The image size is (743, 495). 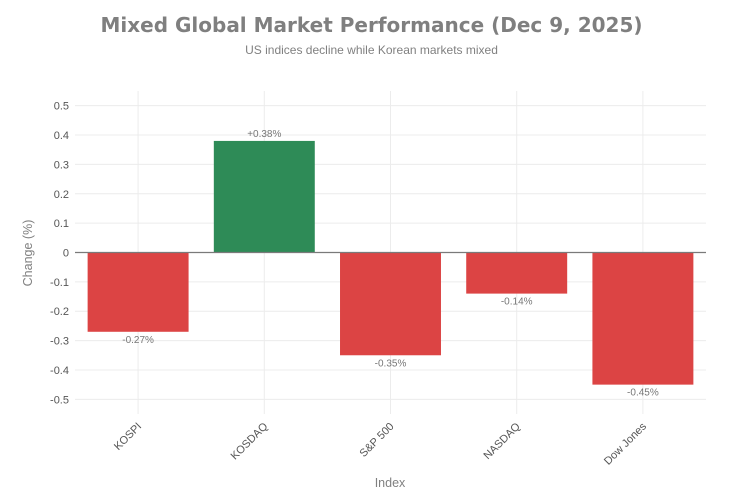 I want to click on y-tick-label: 0.2, so click(x=61, y=195).